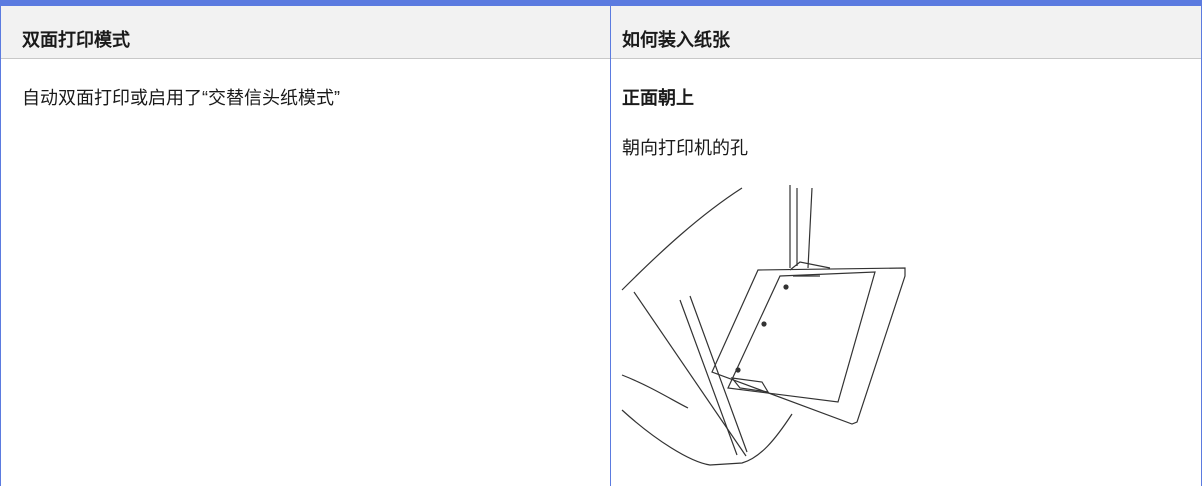 The width and height of the screenshot is (1202, 486). Describe the element at coordinates (181, 98) in the screenshot. I see `body-cell: 自动双面打印或启用了“交替信头纸模式”` at that location.